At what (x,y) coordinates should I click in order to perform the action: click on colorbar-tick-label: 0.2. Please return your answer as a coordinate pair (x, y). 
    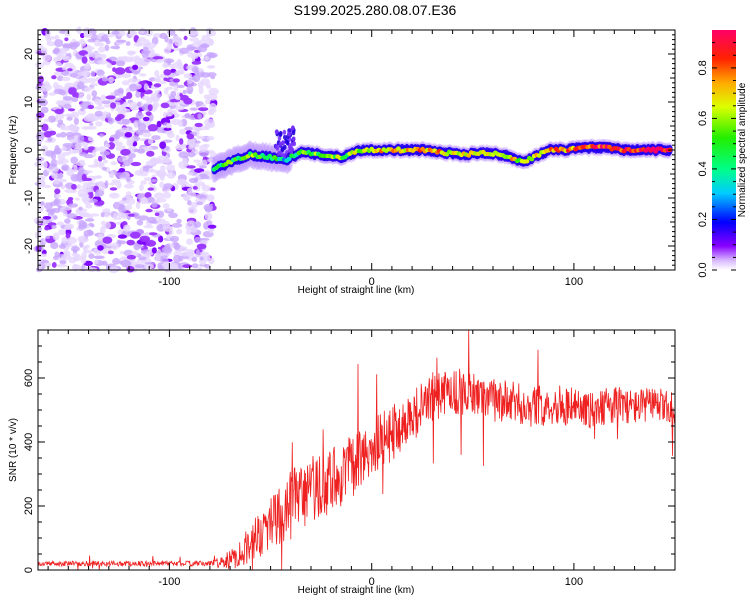
    Looking at the image, I should click on (703, 219).